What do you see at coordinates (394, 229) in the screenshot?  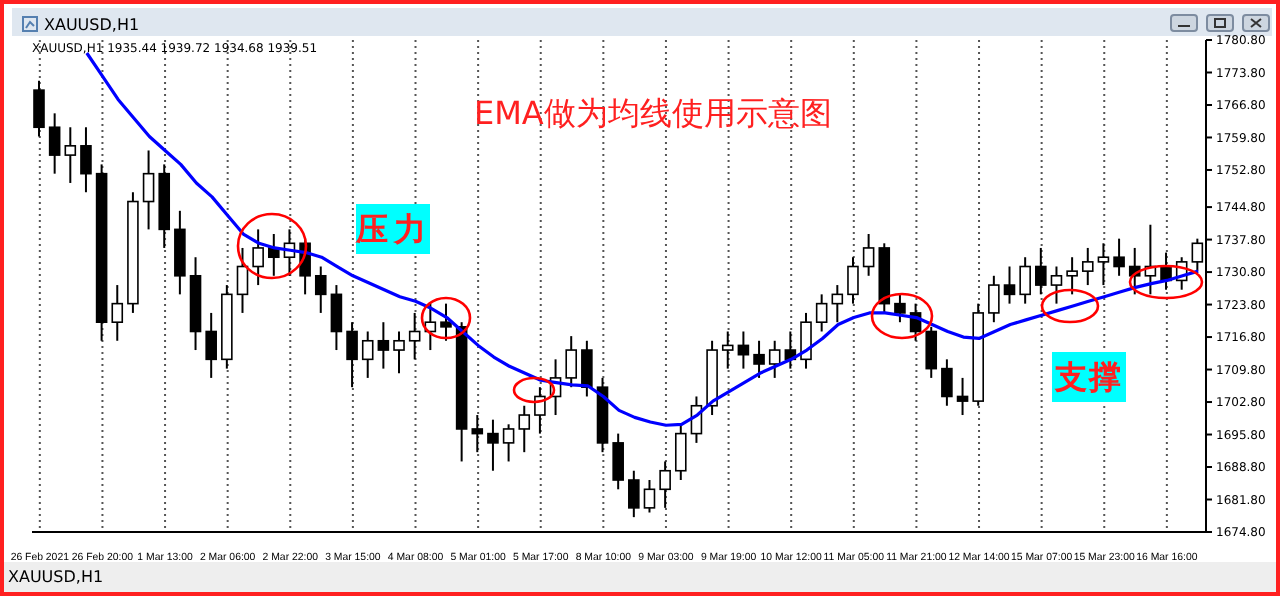 I see `annotation: 压力` at bounding box center [394, 229].